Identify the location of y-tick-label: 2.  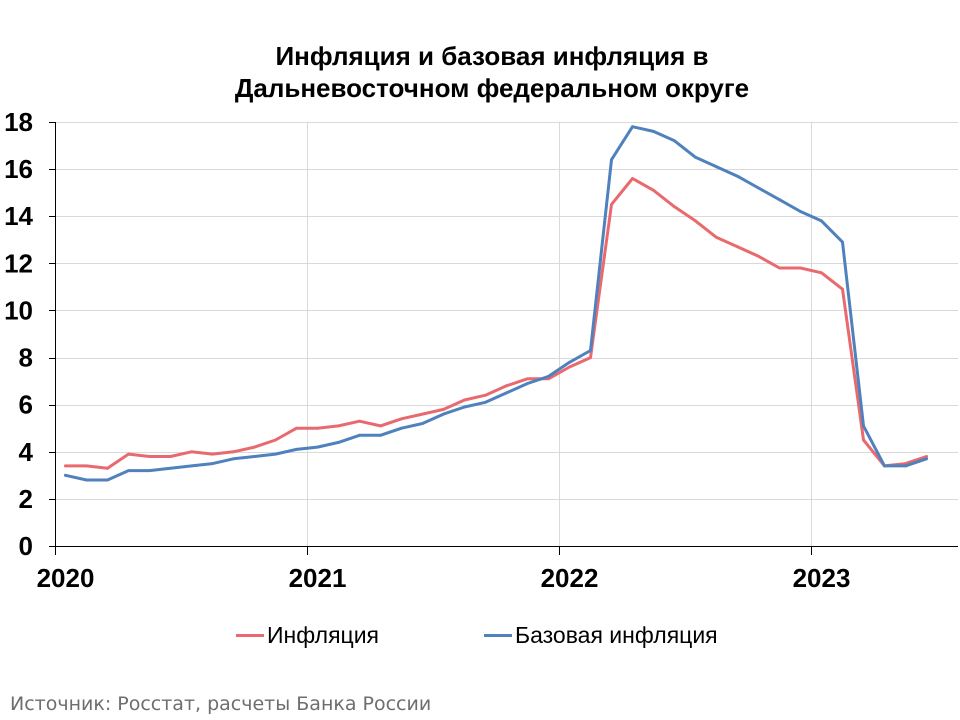
(26, 499).